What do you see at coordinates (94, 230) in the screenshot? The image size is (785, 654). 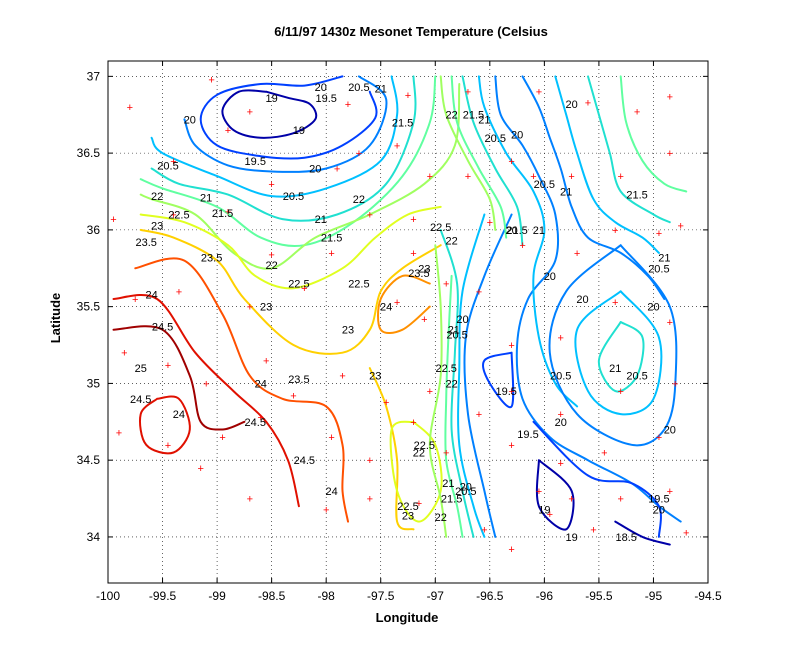 I see `y-tick-label: 36` at bounding box center [94, 230].